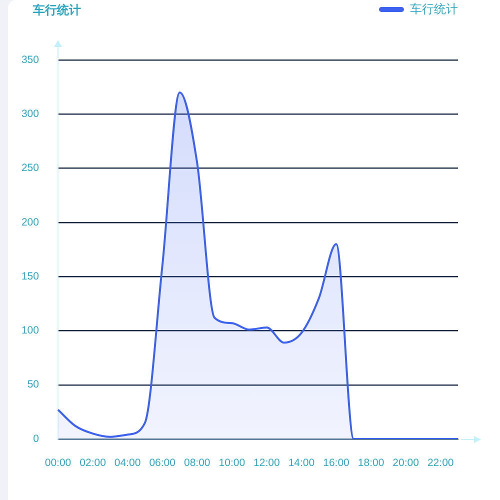 The image size is (500, 500). Describe the element at coordinates (301, 463) in the screenshot. I see `x-tick-label: 14:00` at that location.